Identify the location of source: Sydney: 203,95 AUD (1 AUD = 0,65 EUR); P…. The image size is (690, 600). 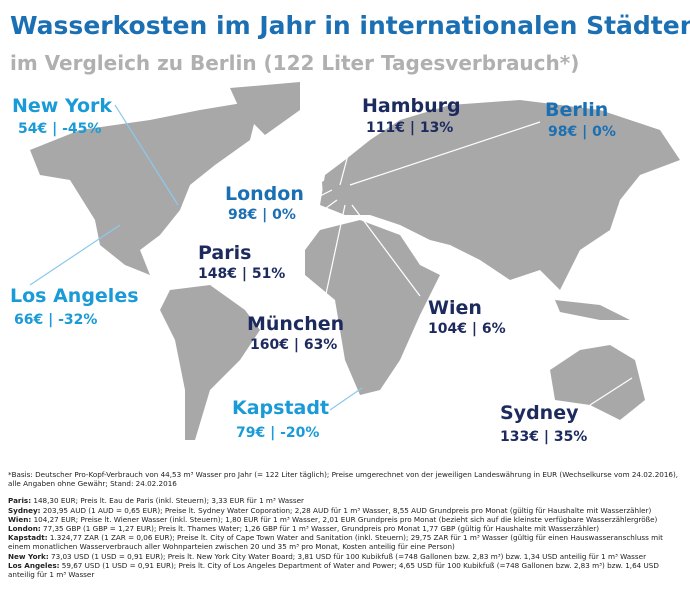
(346, 510).